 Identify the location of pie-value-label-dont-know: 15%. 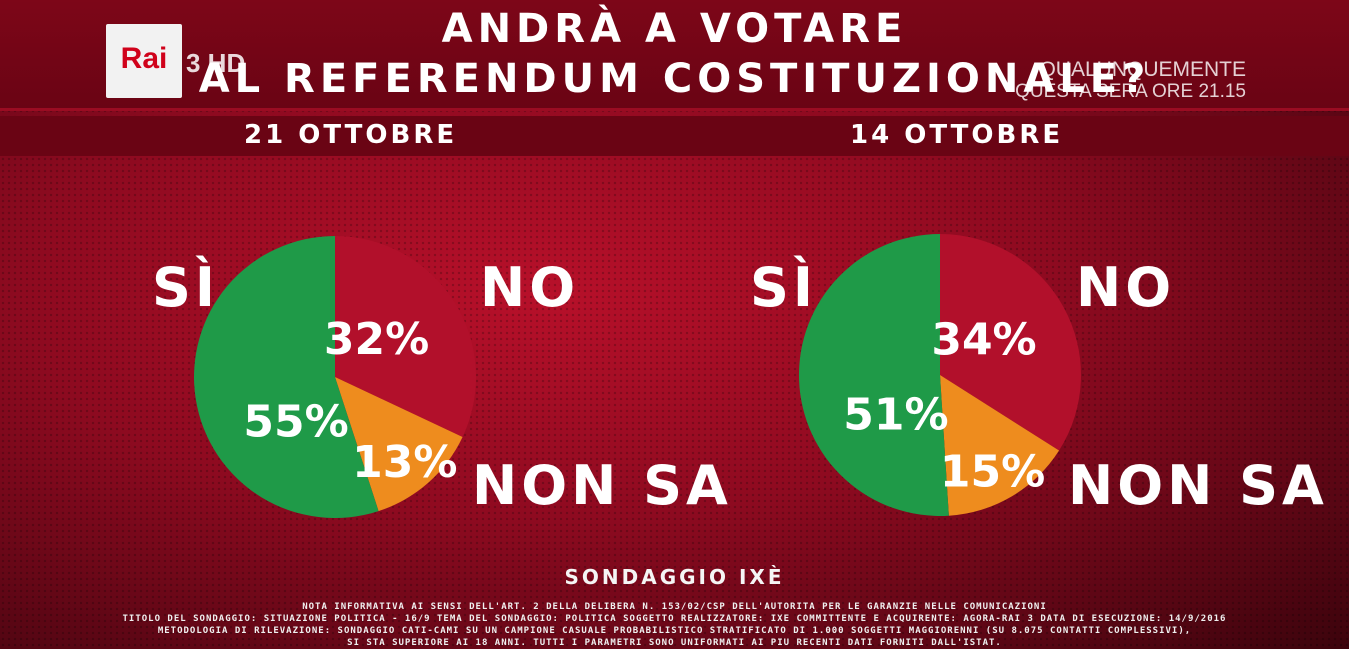
(992, 472).